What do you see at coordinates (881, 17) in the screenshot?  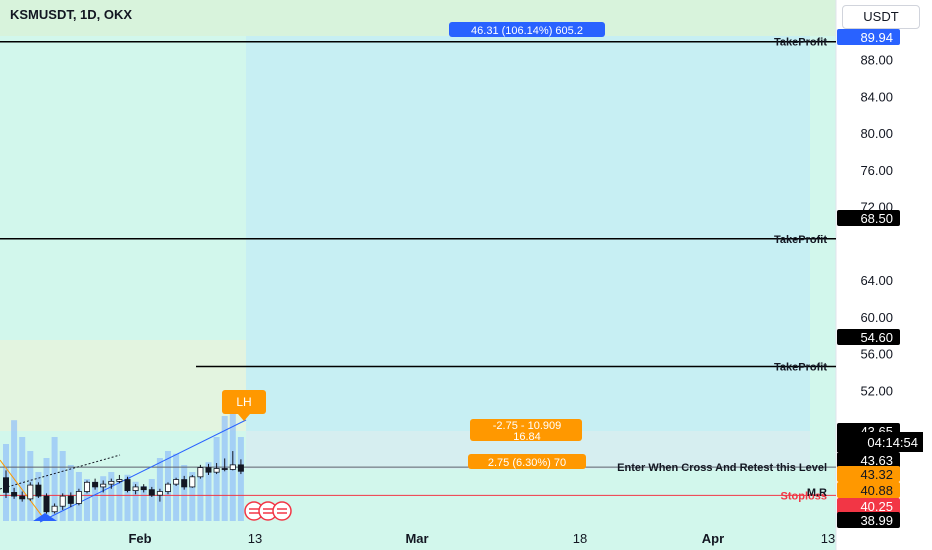 I see `currency-selector: USDT` at bounding box center [881, 17].